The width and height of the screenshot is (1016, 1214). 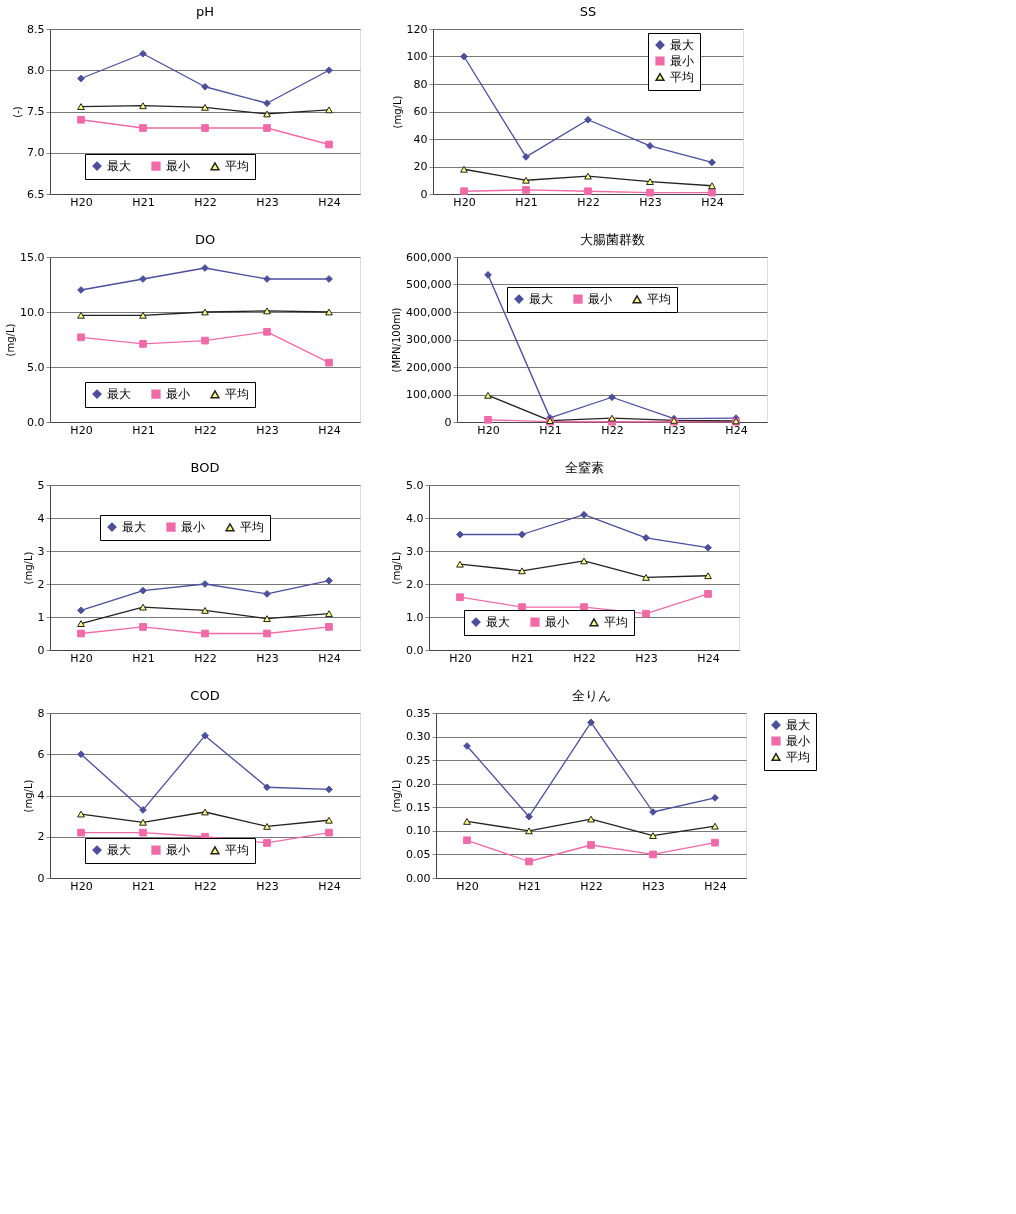 I want to click on y-tick-label: 1, so click(x=41, y=617).